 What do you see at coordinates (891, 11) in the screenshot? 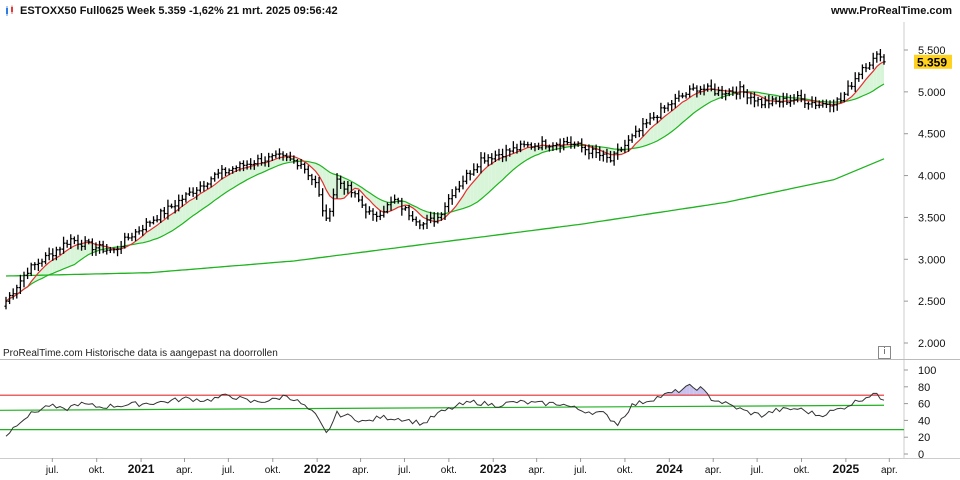
I see `brand-link: www.ProRealTime.com` at bounding box center [891, 11].